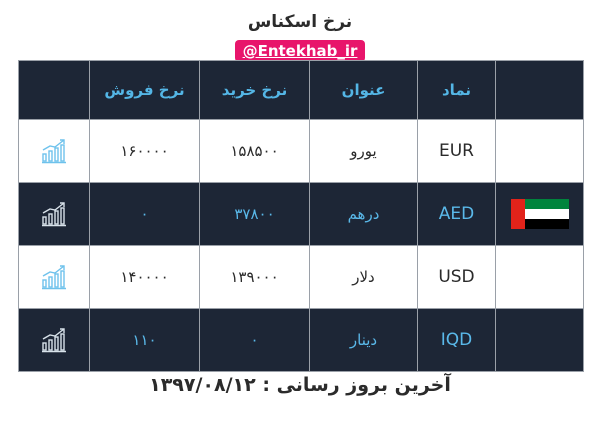 This screenshot has width=600, height=448. I want to click on buy-rate: ۰, so click(254, 340).